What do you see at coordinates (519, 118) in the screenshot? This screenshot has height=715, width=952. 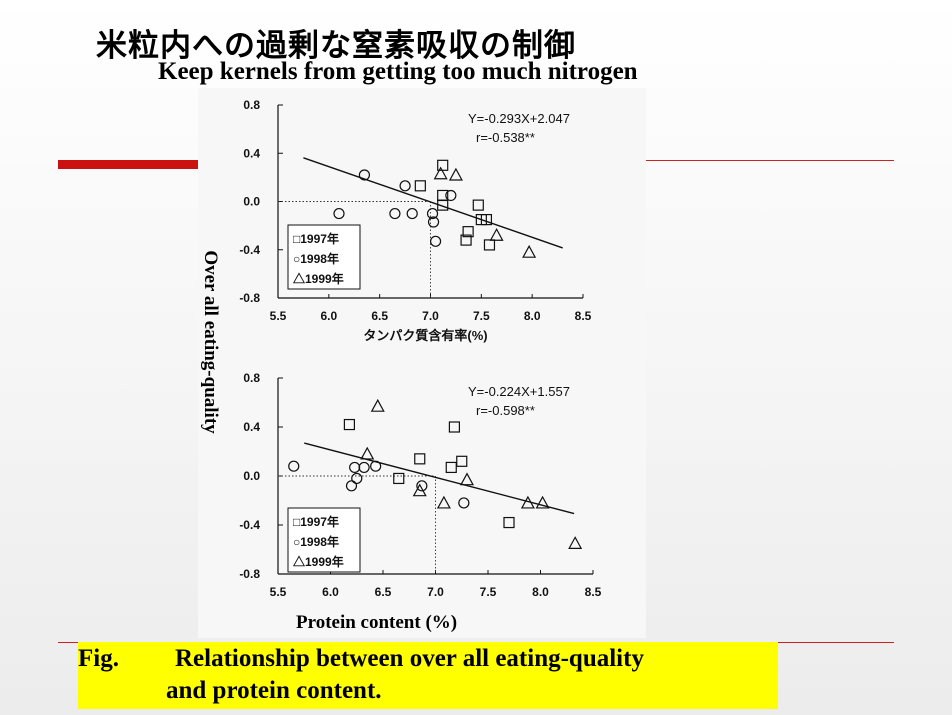 I see `regression-equation: Y=-0.293X+2.047` at bounding box center [519, 118].